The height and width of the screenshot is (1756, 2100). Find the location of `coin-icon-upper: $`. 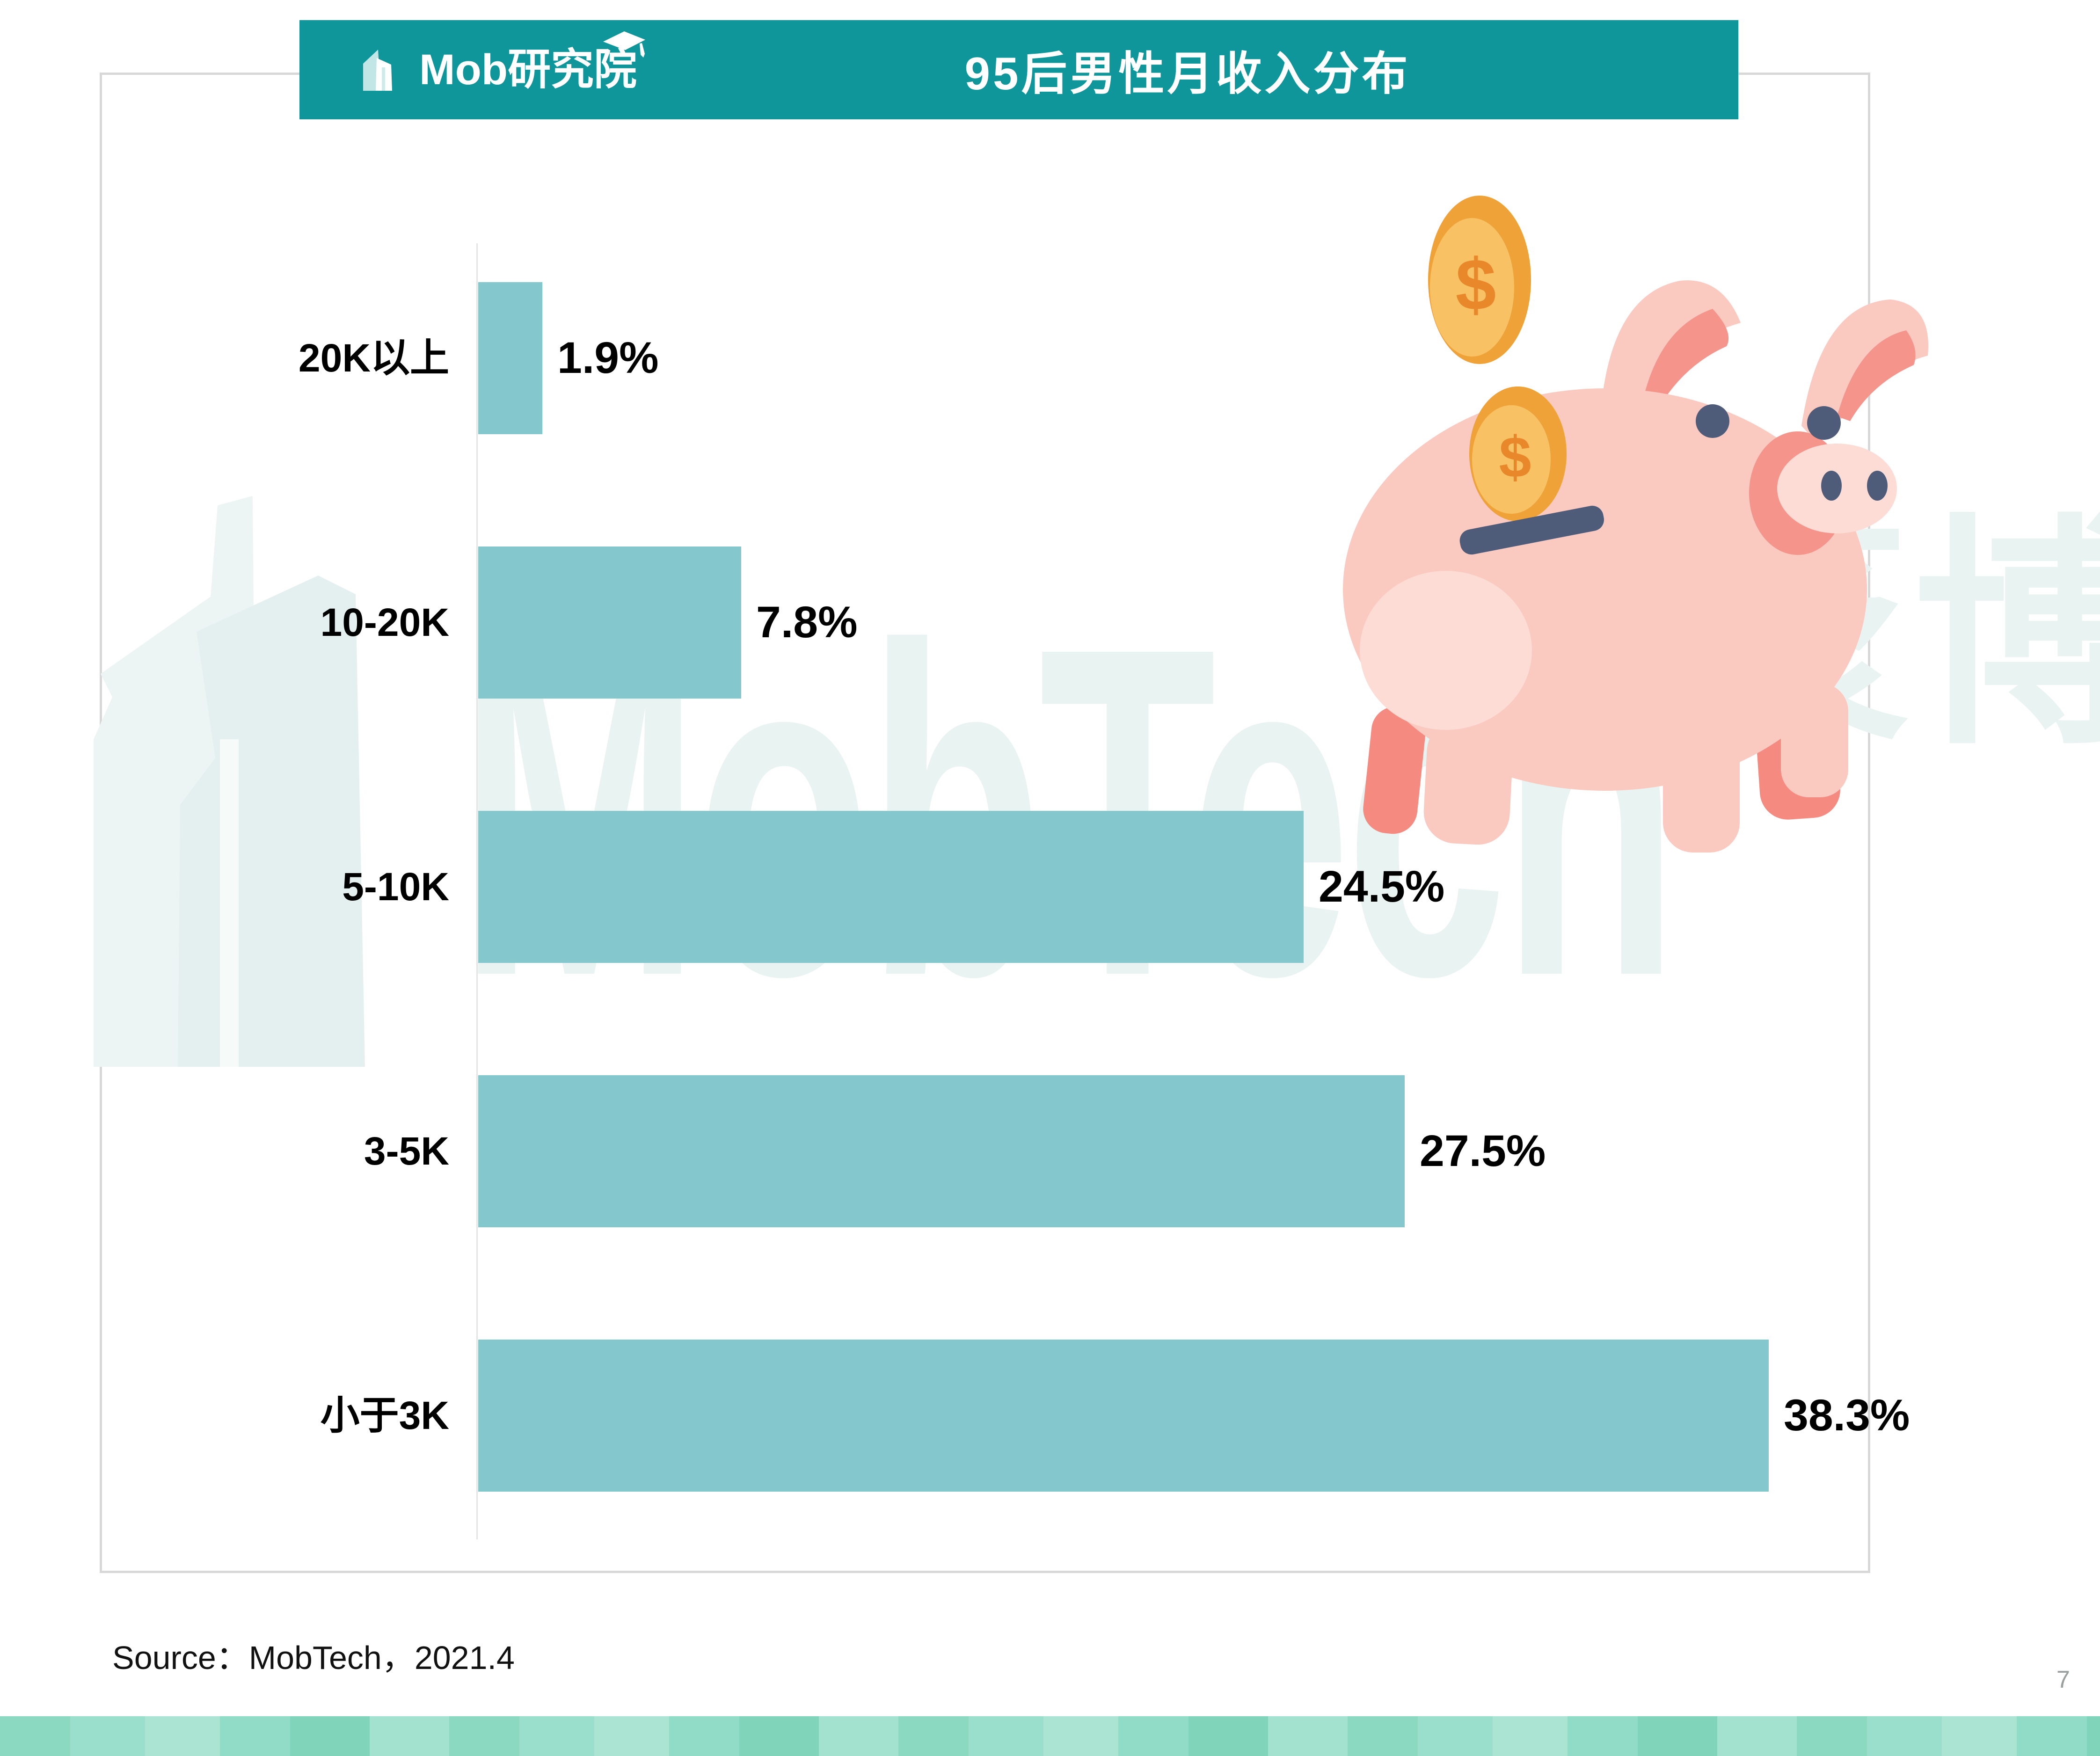

coin-icon-upper: $ is located at coordinates (1479, 280).